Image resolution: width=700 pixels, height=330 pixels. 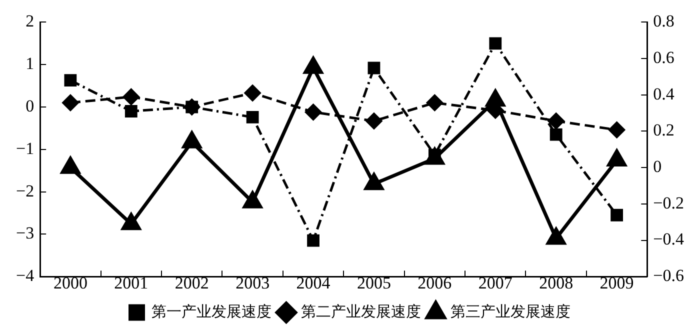 What do you see at coordinates (360, 311) in the screenshot?
I see `legend-label: 第二产业发展速度` at bounding box center [360, 311].